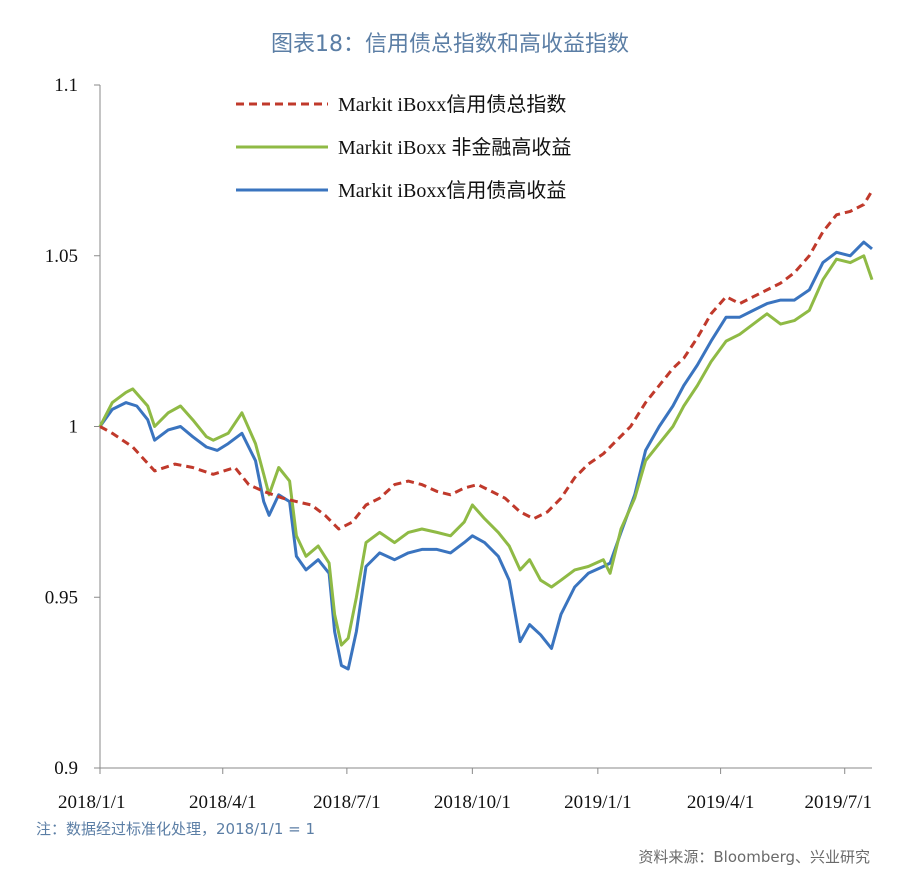 The width and height of the screenshot is (900, 875). What do you see at coordinates (223, 802) in the screenshot?
I see `x-tick-label: 2018/4/1` at bounding box center [223, 802].